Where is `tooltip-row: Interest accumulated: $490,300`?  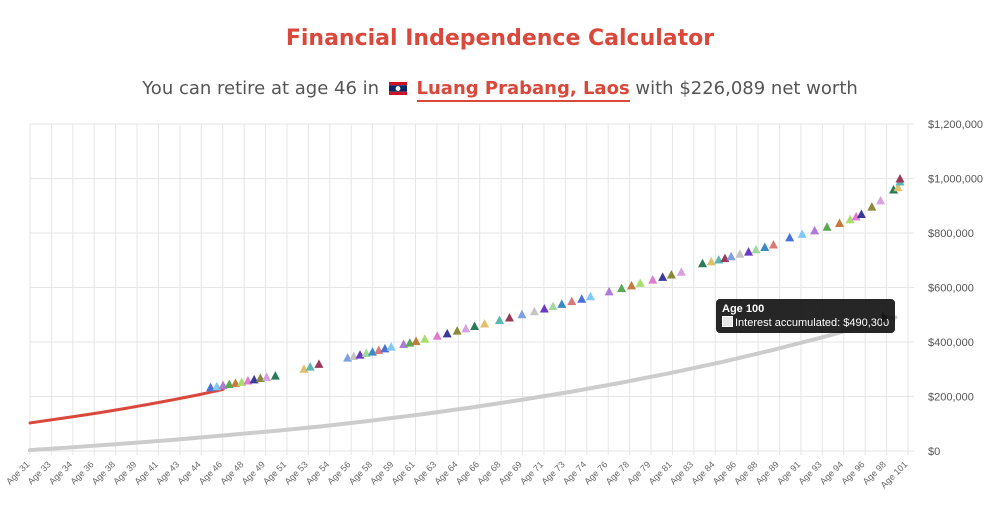 tooltip-row: Interest accumulated: $490,300 is located at coordinates (805, 322).